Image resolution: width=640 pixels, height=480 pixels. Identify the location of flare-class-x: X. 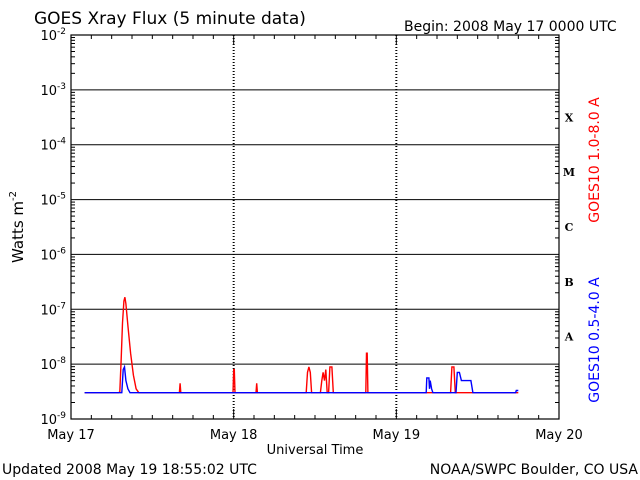
(569, 117).